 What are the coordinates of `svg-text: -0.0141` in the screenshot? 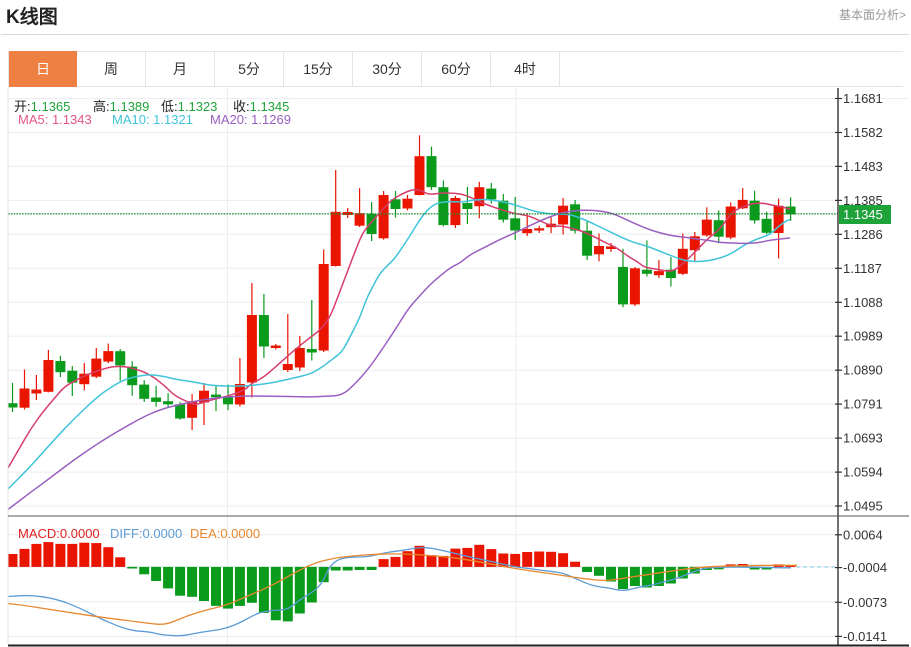 It's located at (865, 636).